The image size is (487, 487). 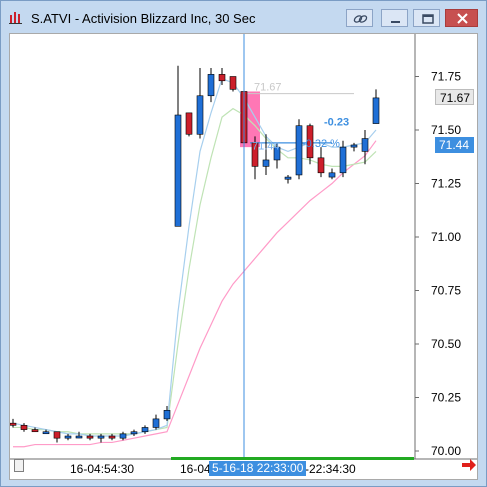 What do you see at coordinates (395, 22) in the screenshot?
I see `minimize-icon` at bounding box center [395, 22].